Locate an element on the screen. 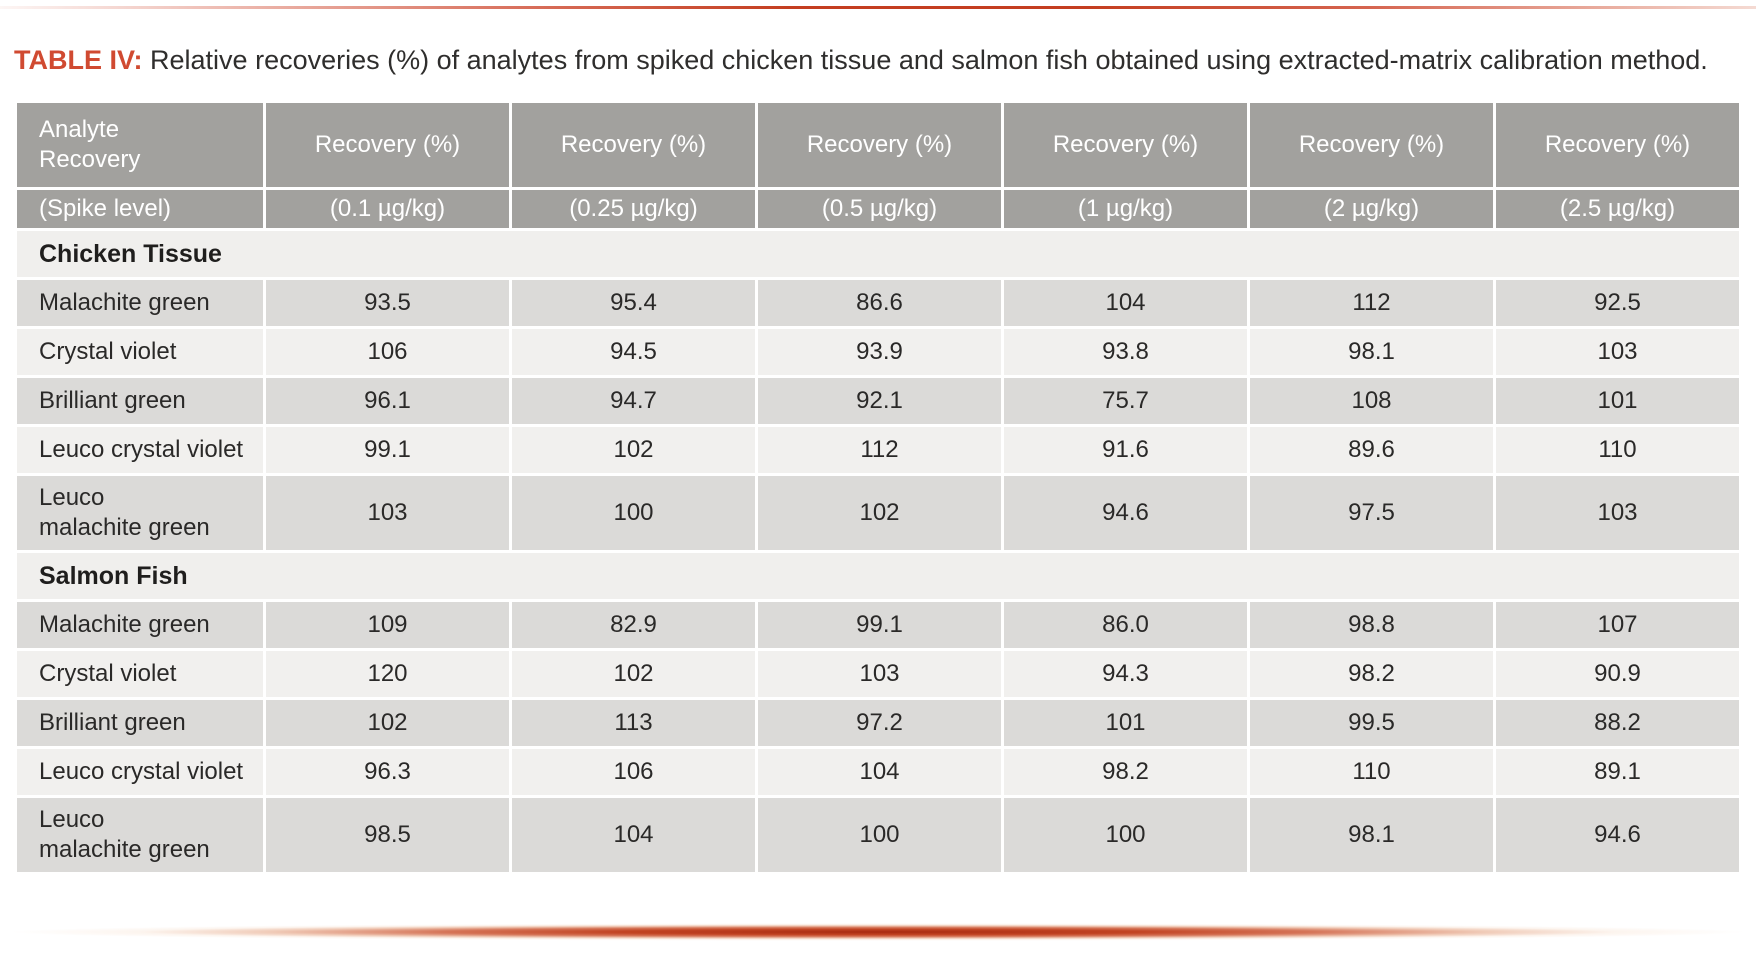 This screenshot has height=958, width=1756. header-cell-spike: (0.1 µg/kg) is located at coordinates (387, 209).